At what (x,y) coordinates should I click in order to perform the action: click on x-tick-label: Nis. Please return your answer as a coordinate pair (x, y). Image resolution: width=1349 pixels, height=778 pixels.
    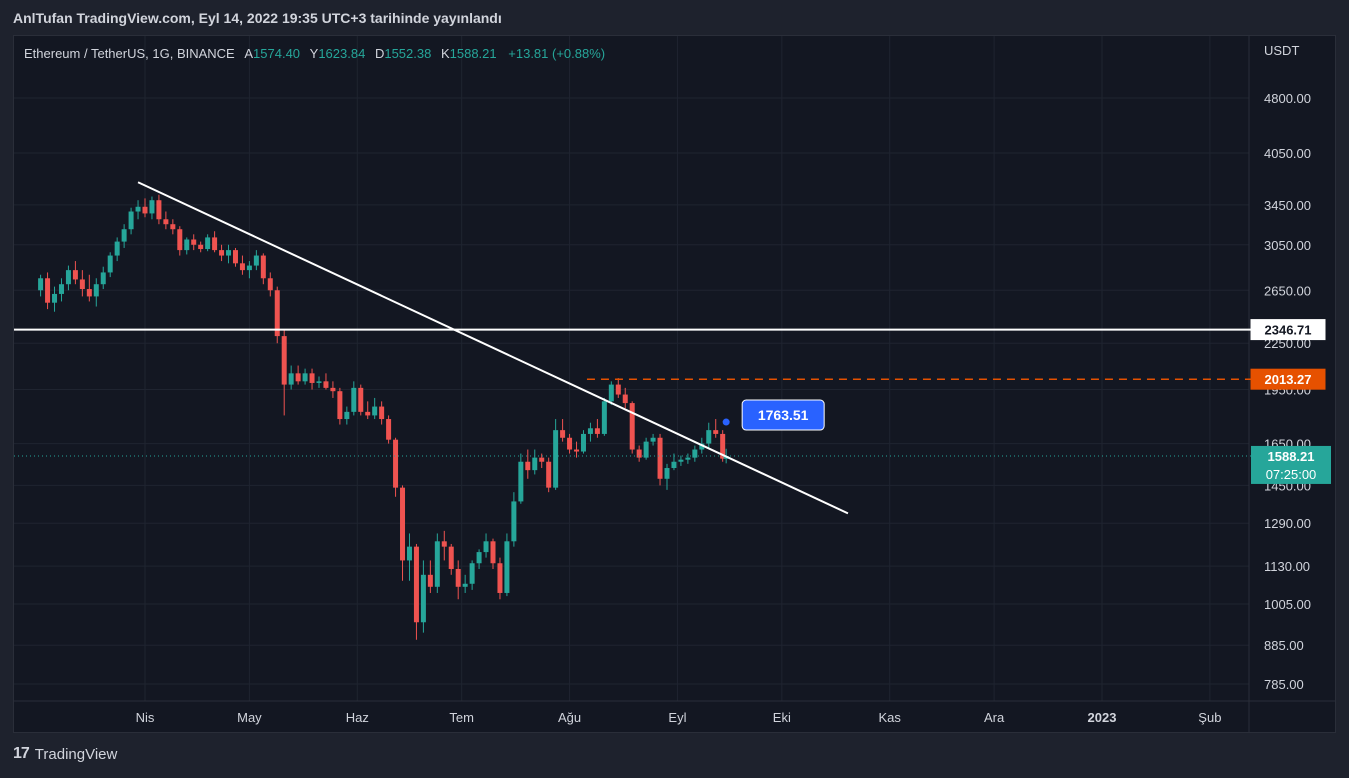
    Looking at the image, I should click on (145, 717).